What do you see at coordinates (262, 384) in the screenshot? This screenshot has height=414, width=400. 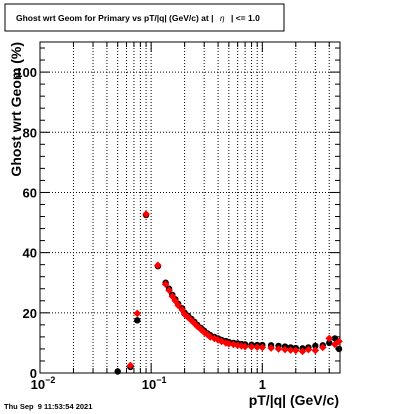 I see `x-tick-label: 1` at bounding box center [262, 384].